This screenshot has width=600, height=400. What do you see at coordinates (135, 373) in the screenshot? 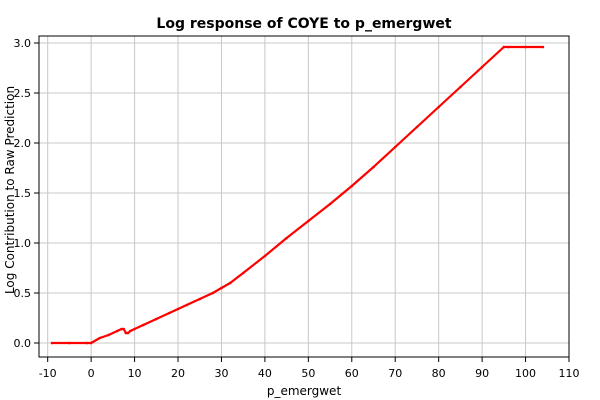
I see `x-tick-label: 10` at bounding box center [135, 373].